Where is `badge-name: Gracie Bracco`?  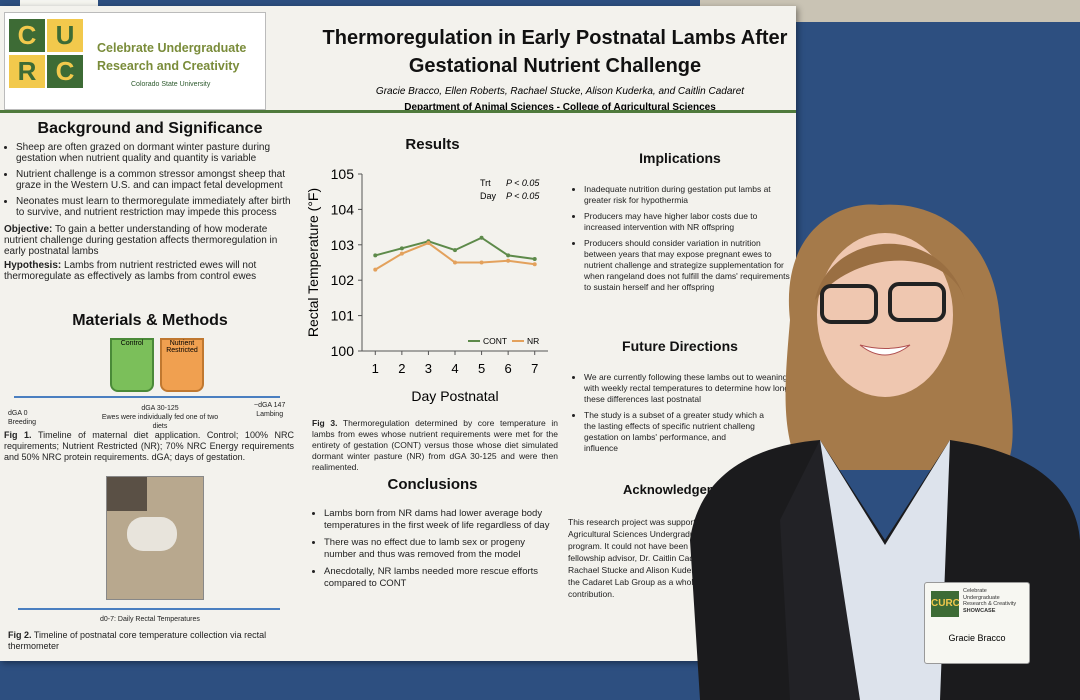 badge-name: Gracie Bracco is located at coordinates (977, 638).